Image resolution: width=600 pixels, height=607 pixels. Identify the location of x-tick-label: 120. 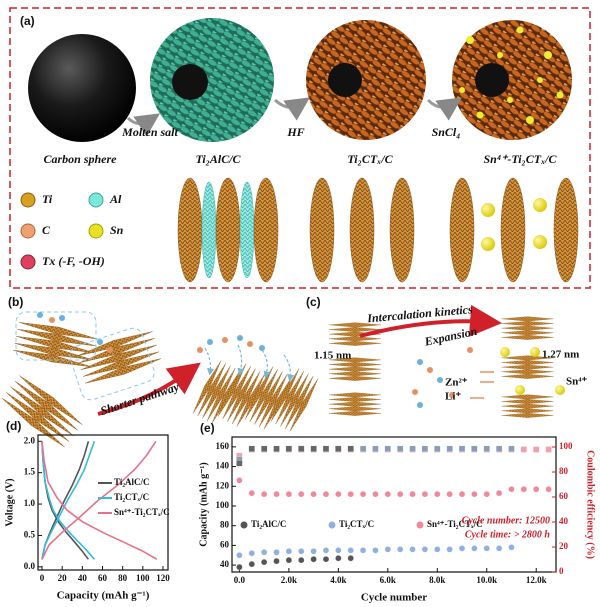
(163, 578).